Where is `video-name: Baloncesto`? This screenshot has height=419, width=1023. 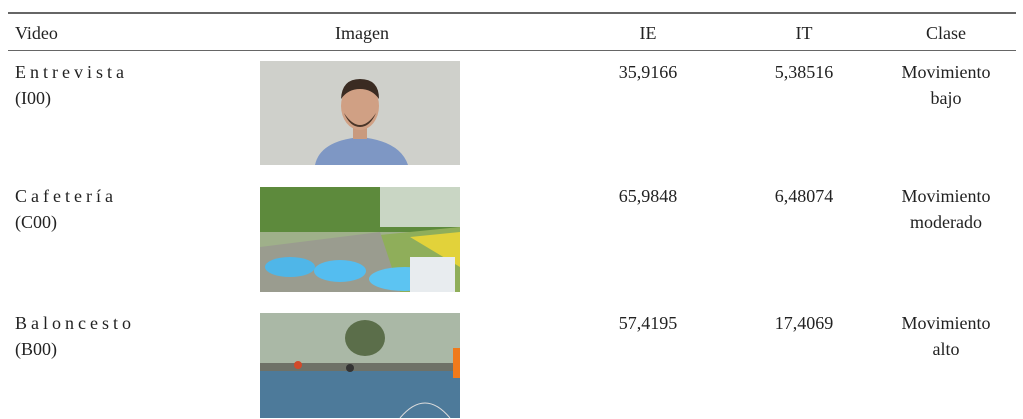
video-name: Baloncesto is located at coordinates (75, 323).